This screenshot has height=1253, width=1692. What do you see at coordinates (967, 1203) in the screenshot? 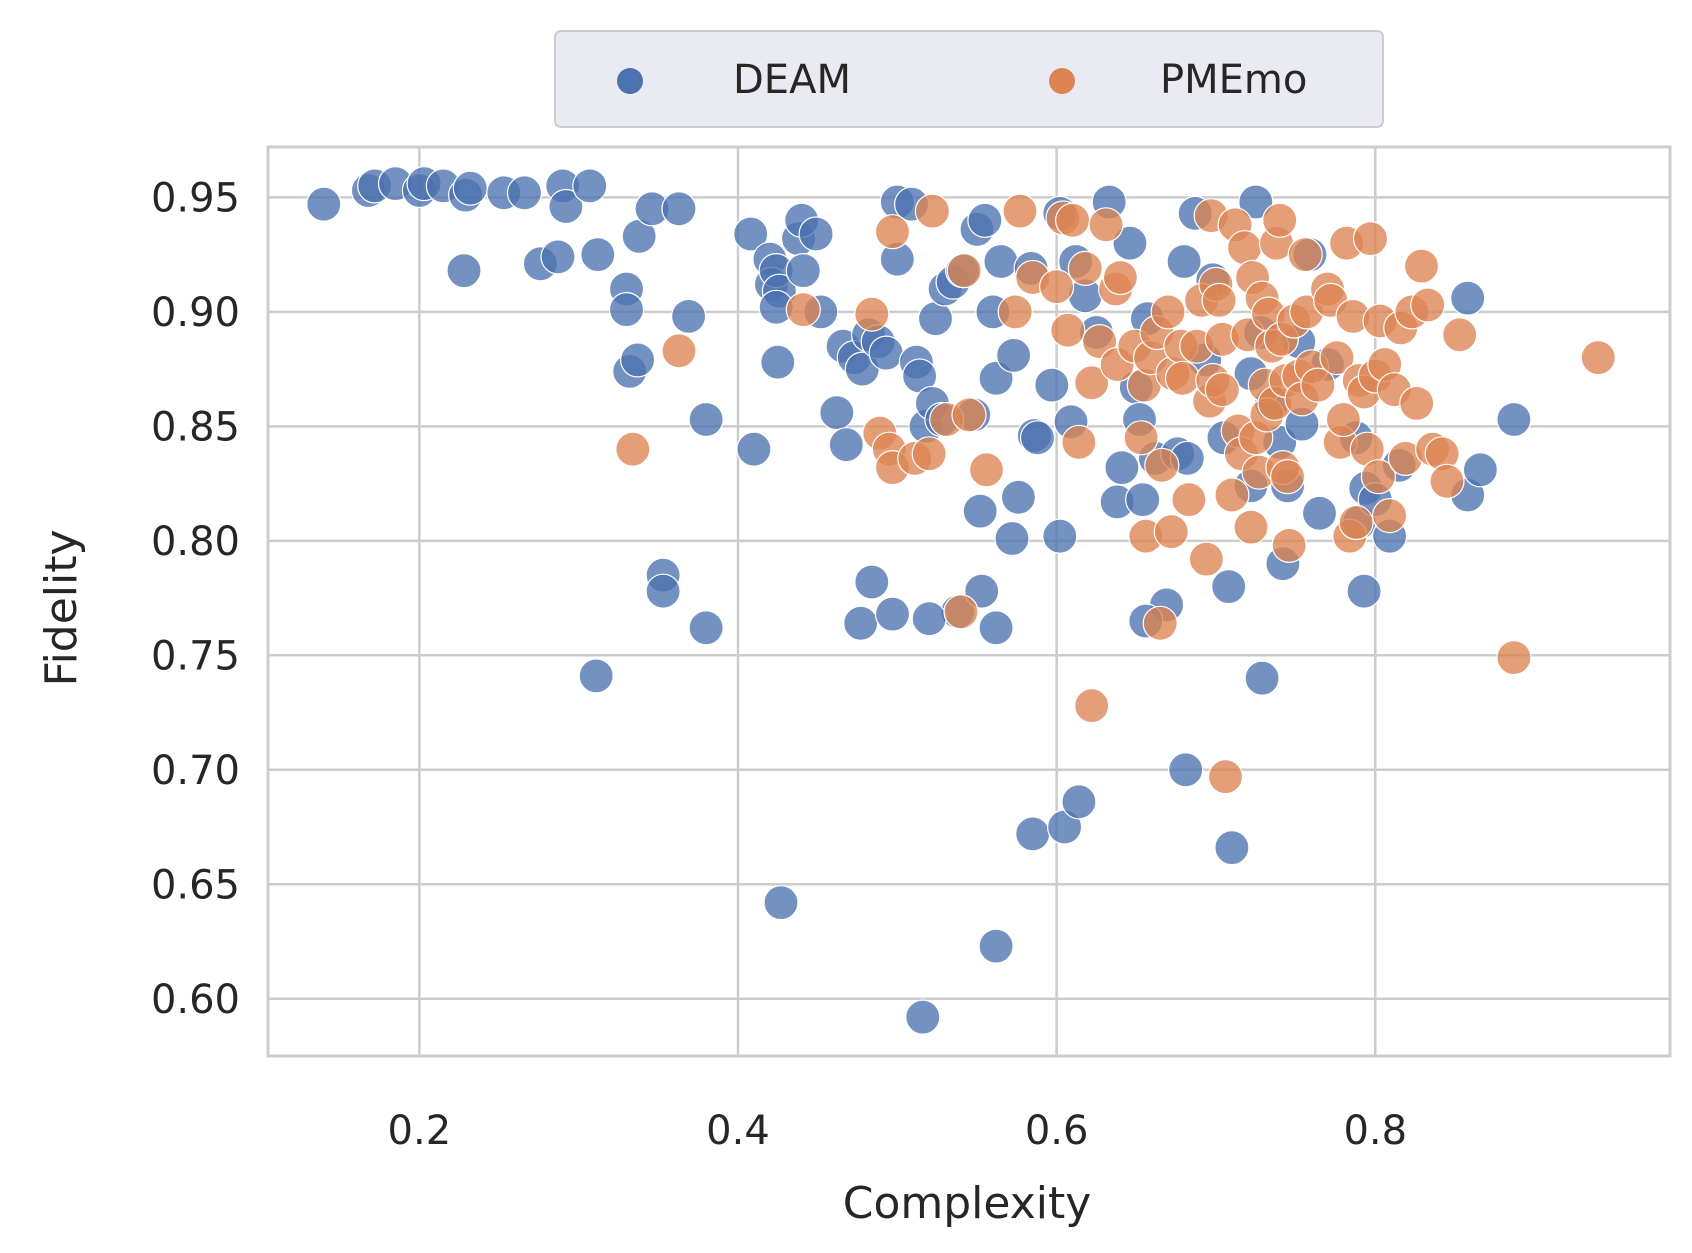
I see `x-axis-label: Complexity` at bounding box center [967, 1203].